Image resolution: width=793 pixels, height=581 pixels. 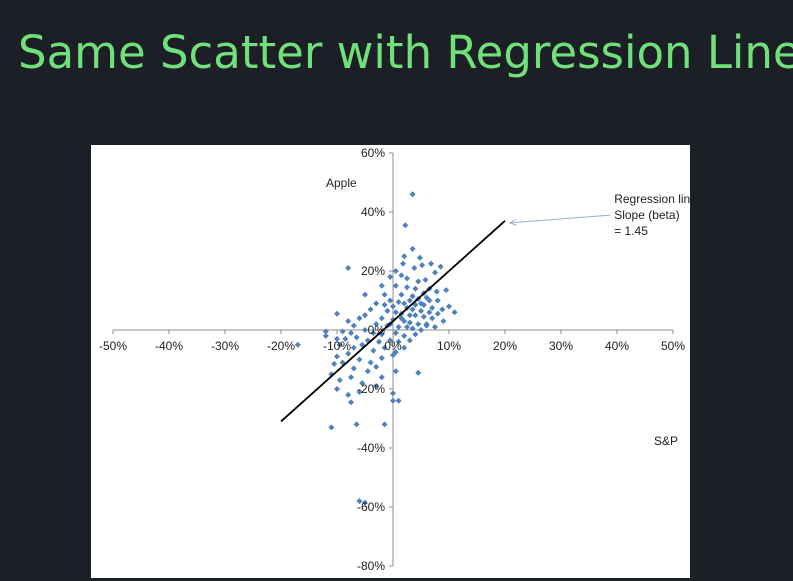 What do you see at coordinates (337, 346) in the screenshot?
I see `x-tick-label: -10%` at bounding box center [337, 346].